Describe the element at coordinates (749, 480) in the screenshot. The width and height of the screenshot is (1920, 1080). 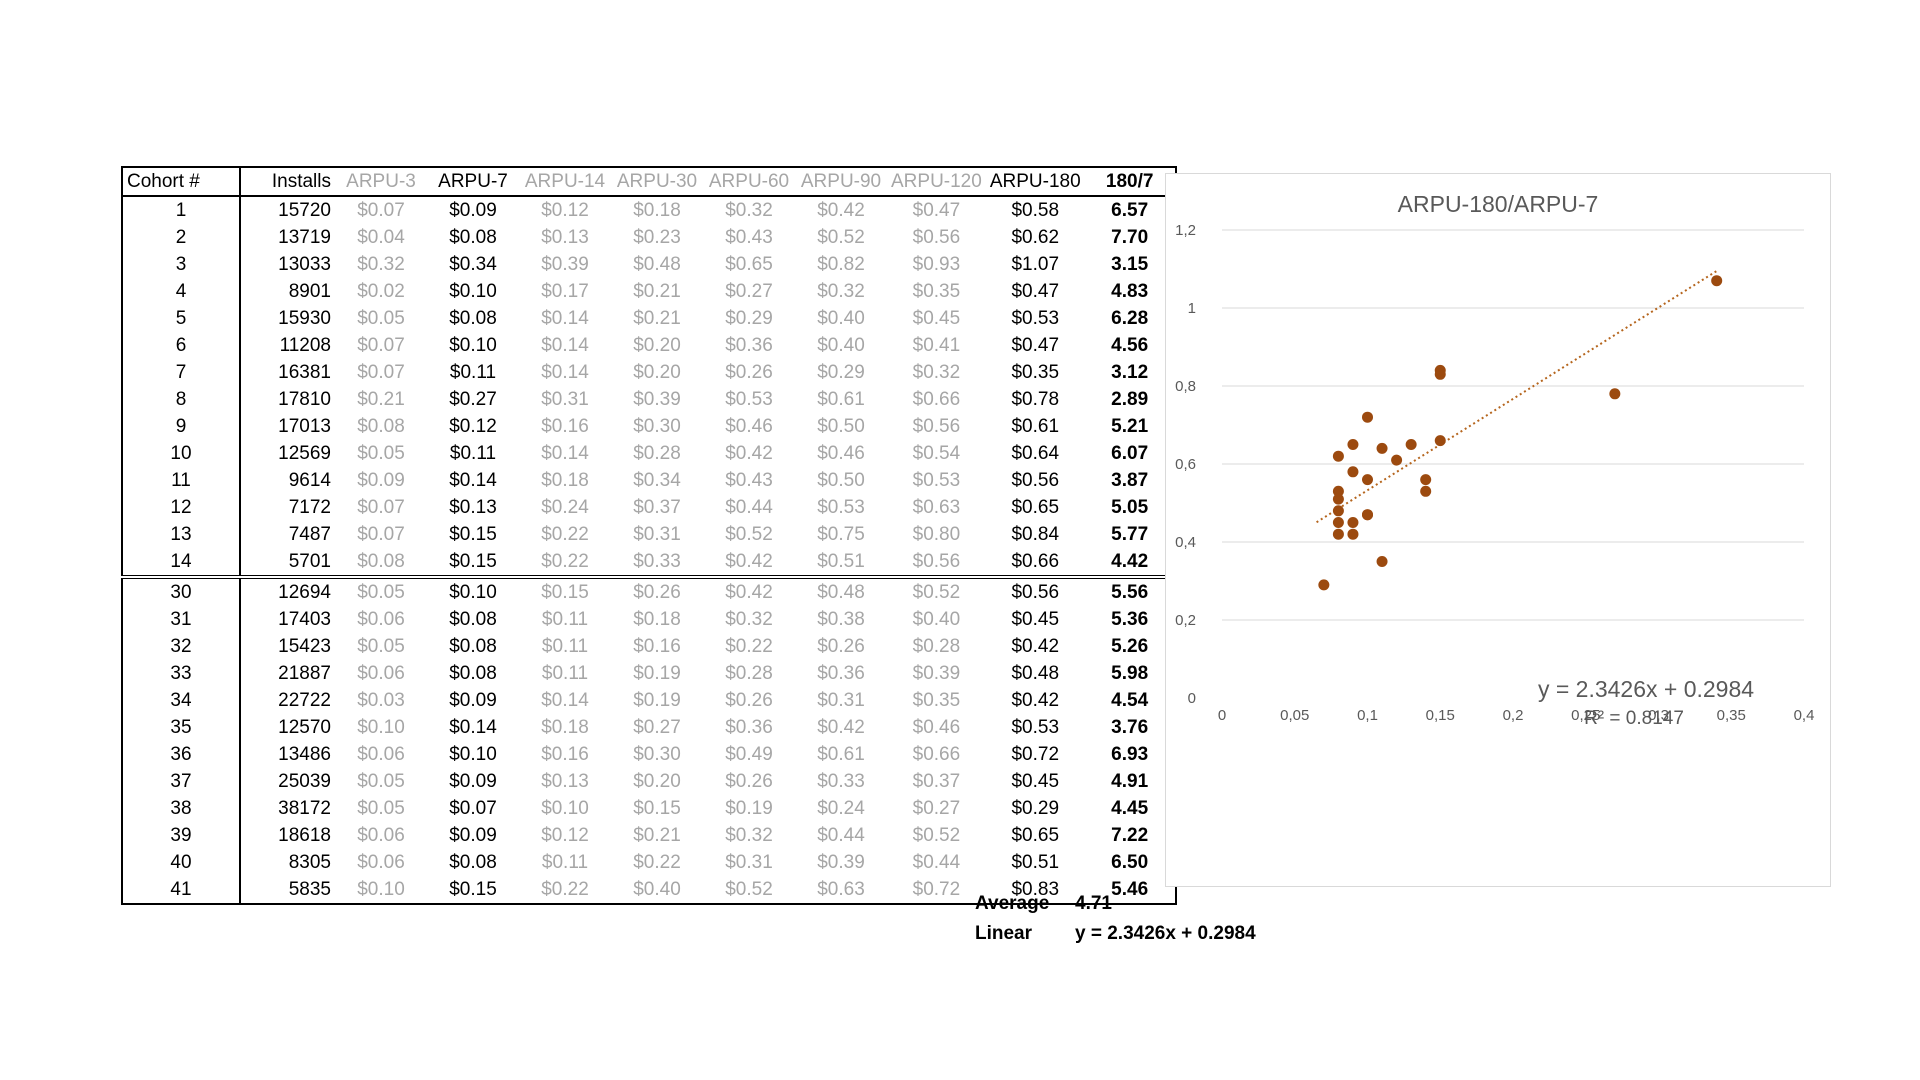
I see `arpu-60-cell: $0.43` at that location.